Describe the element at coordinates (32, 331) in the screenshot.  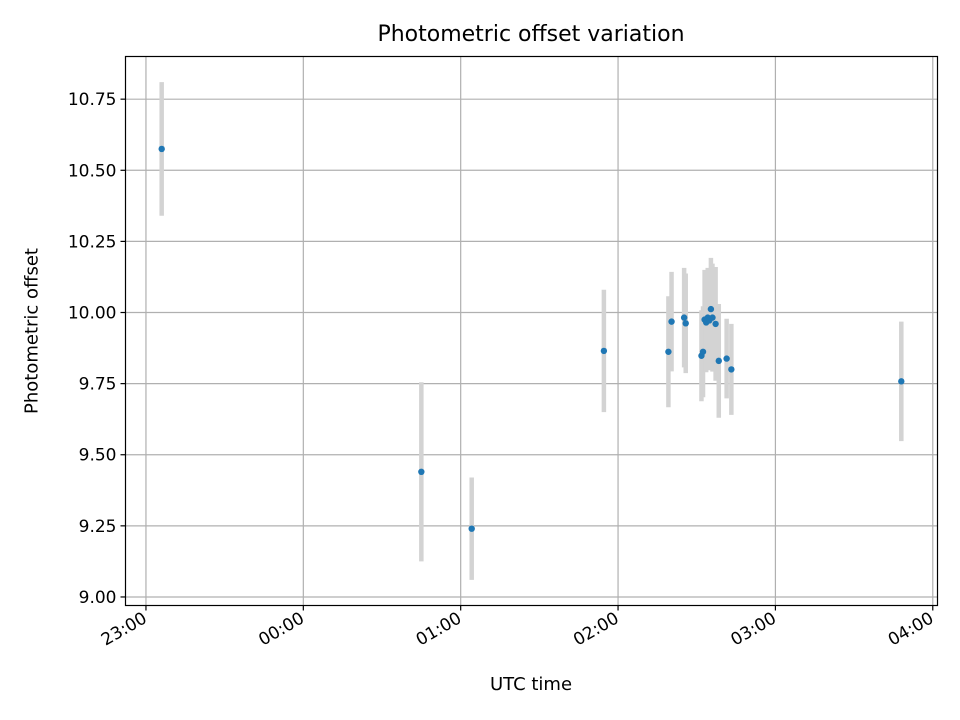
I see `y-axis-label: Photometric offset` at that location.